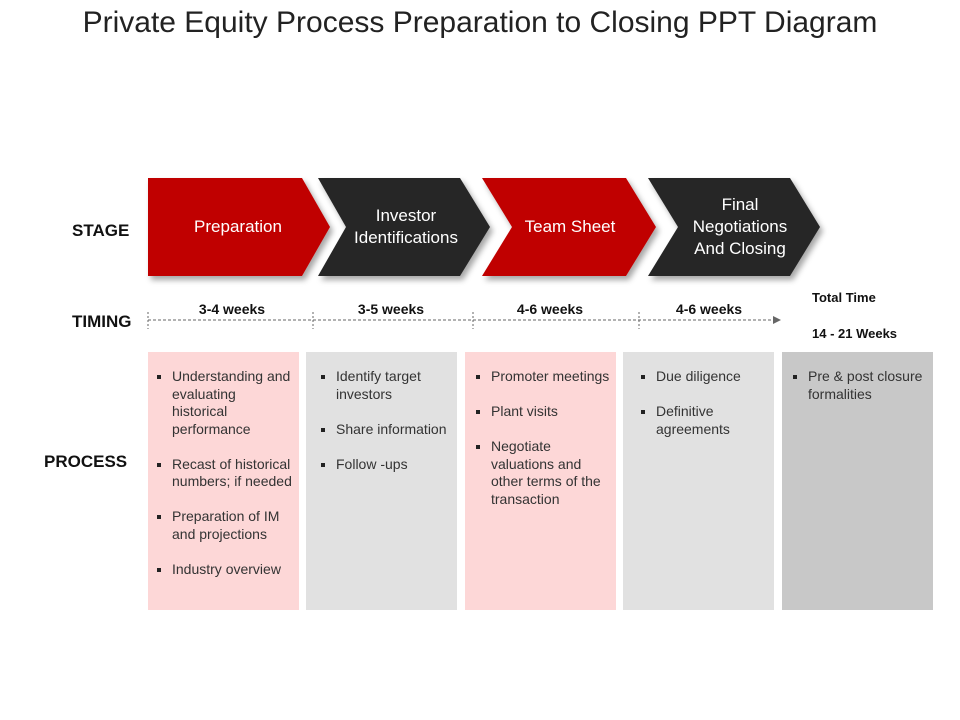 The image size is (960, 720). What do you see at coordinates (223, 473) in the screenshot?
I see `process-item: Recast of historical numbers; if needed` at bounding box center [223, 473].